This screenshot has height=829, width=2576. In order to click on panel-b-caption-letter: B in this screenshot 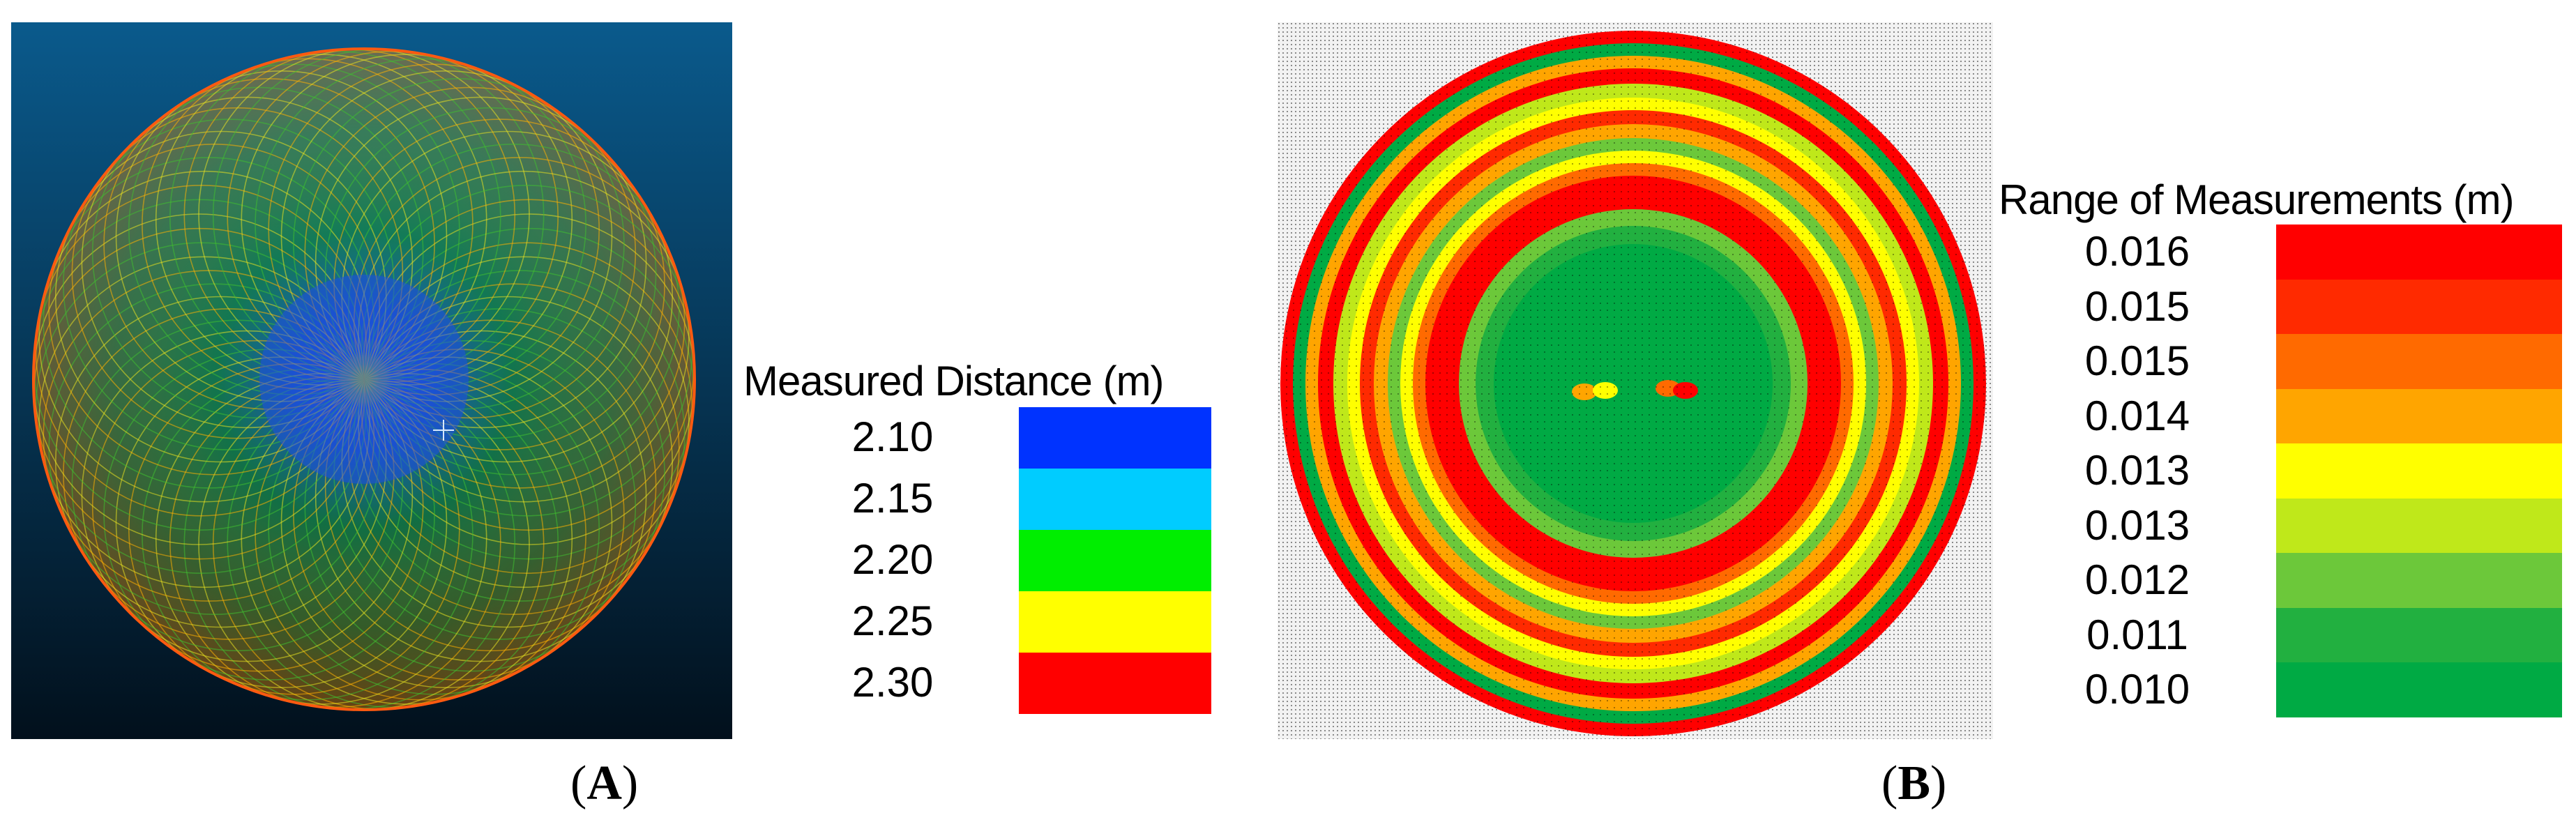, I will do `click(1914, 783)`.